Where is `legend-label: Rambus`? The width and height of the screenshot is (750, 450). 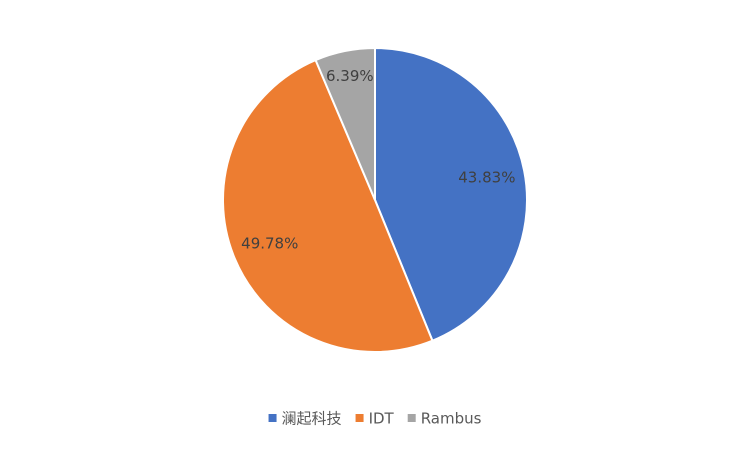
legend-label: Rambus is located at coordinates (451, 419).